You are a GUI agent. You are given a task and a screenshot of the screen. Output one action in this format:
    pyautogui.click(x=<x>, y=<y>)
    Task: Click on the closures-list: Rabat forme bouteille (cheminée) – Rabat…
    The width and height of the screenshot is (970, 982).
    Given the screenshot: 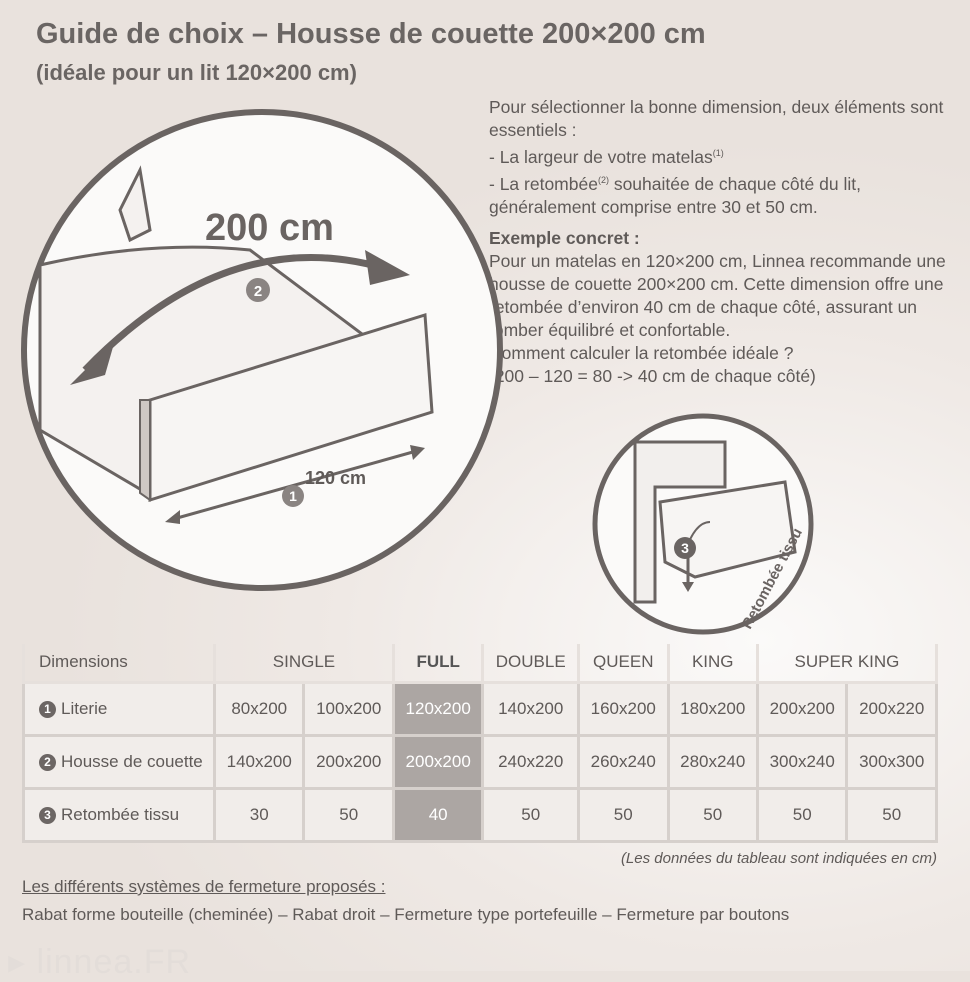 What is the action you would take?
    pyautogui.click(x=406, y=914)
    